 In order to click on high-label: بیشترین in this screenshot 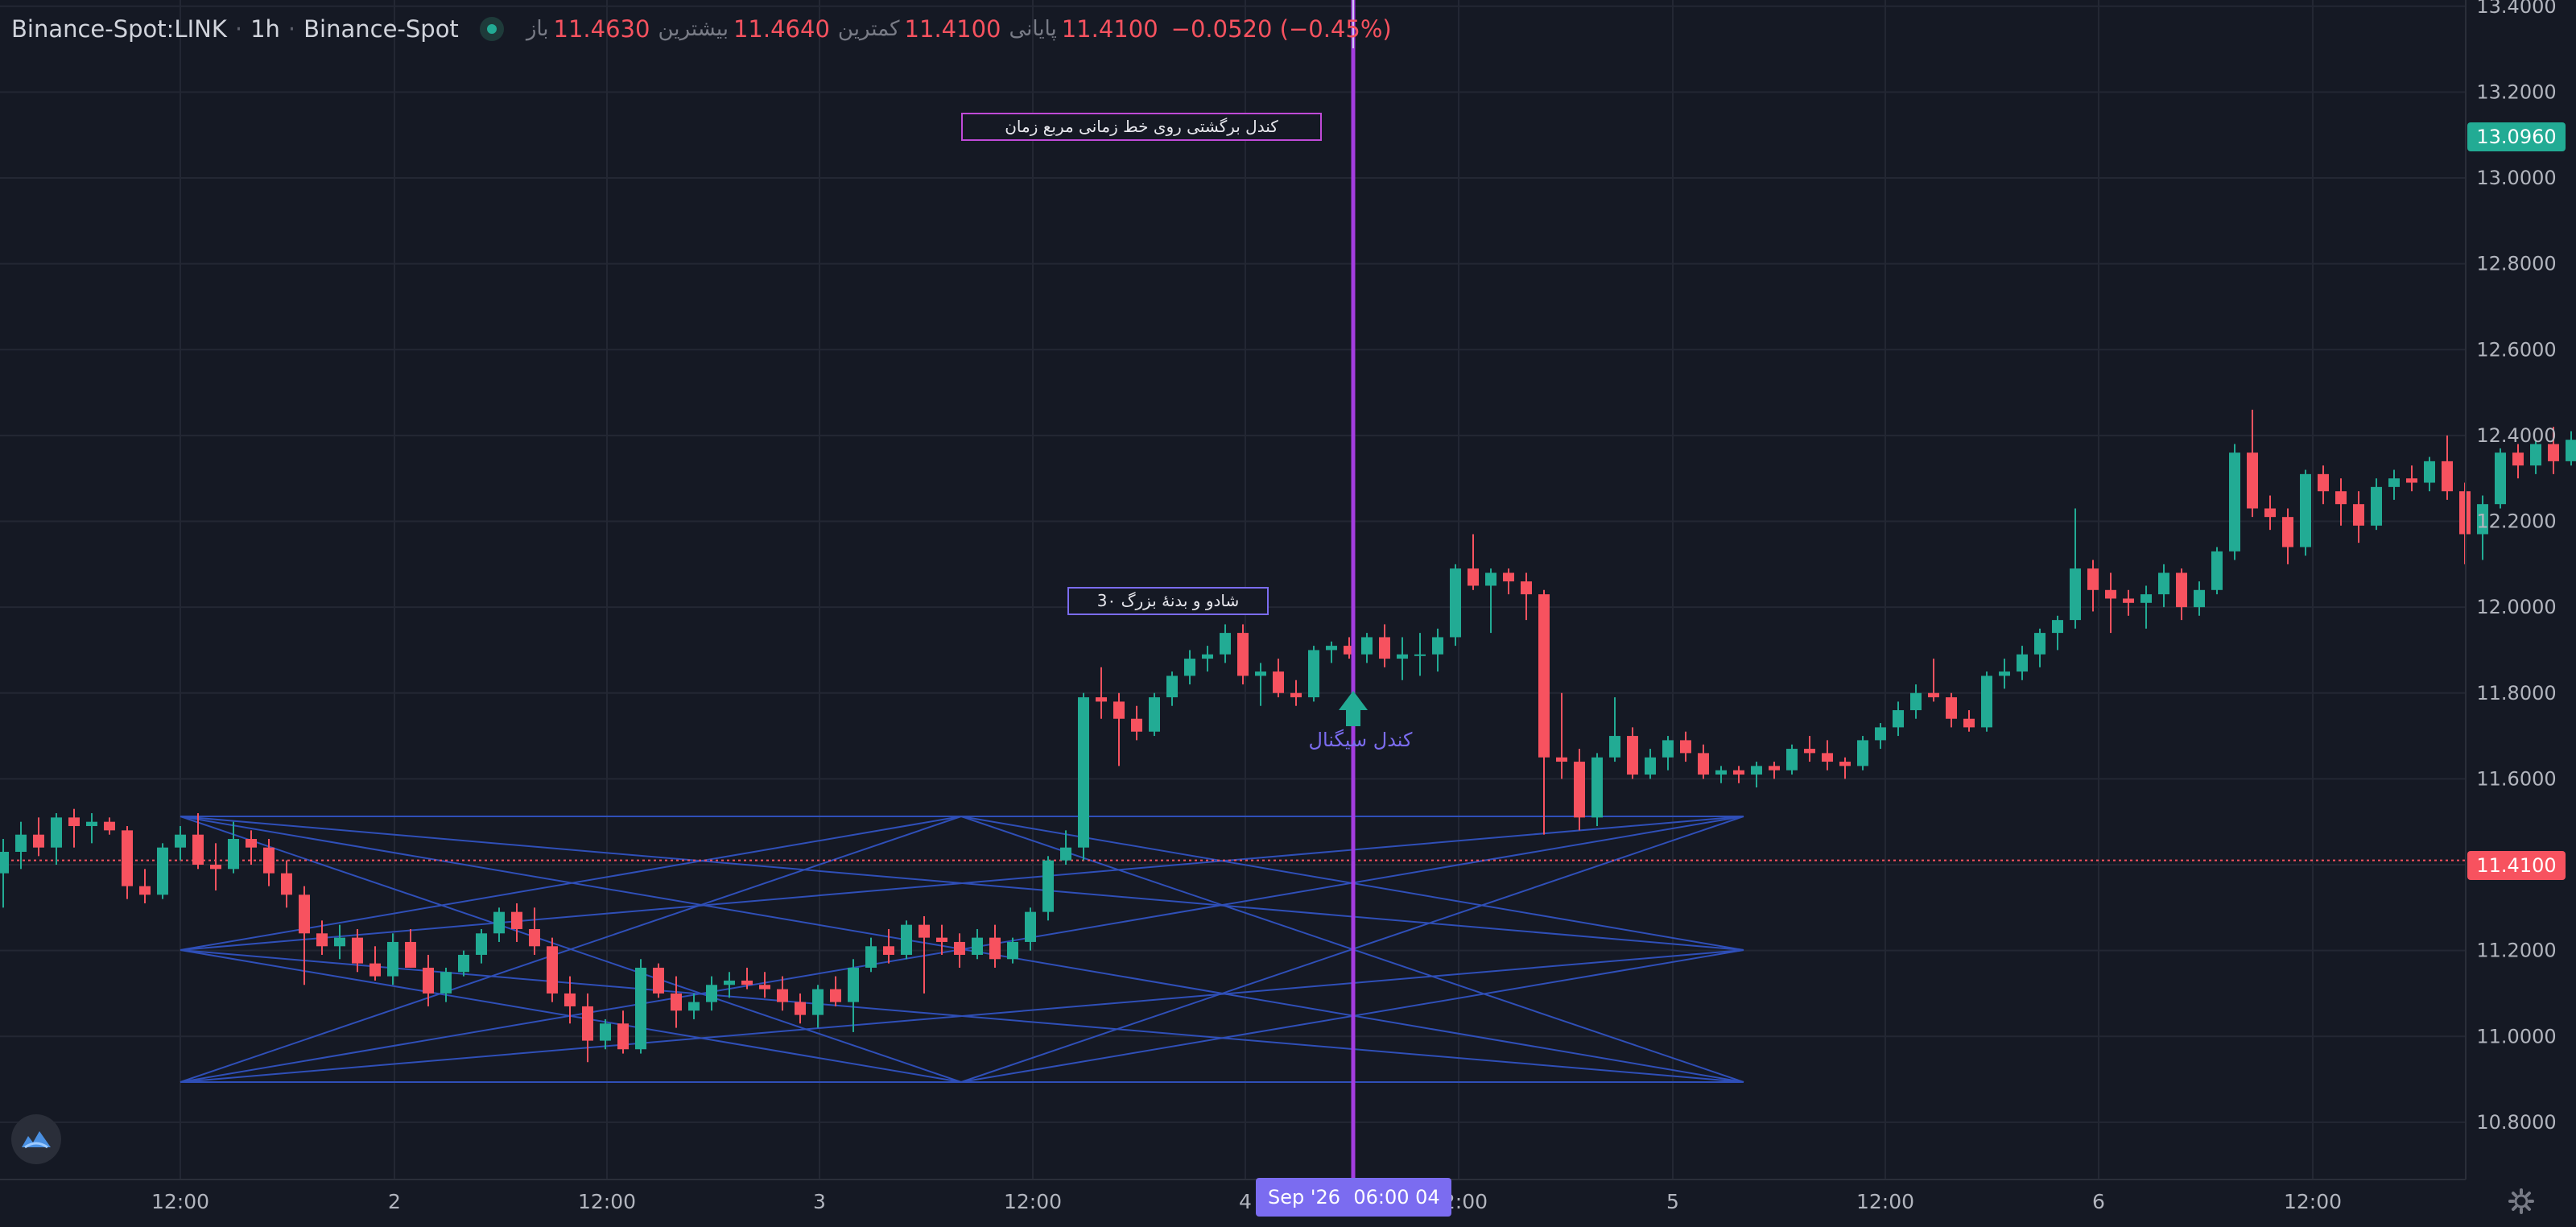, I will do `click(693, 29)`.